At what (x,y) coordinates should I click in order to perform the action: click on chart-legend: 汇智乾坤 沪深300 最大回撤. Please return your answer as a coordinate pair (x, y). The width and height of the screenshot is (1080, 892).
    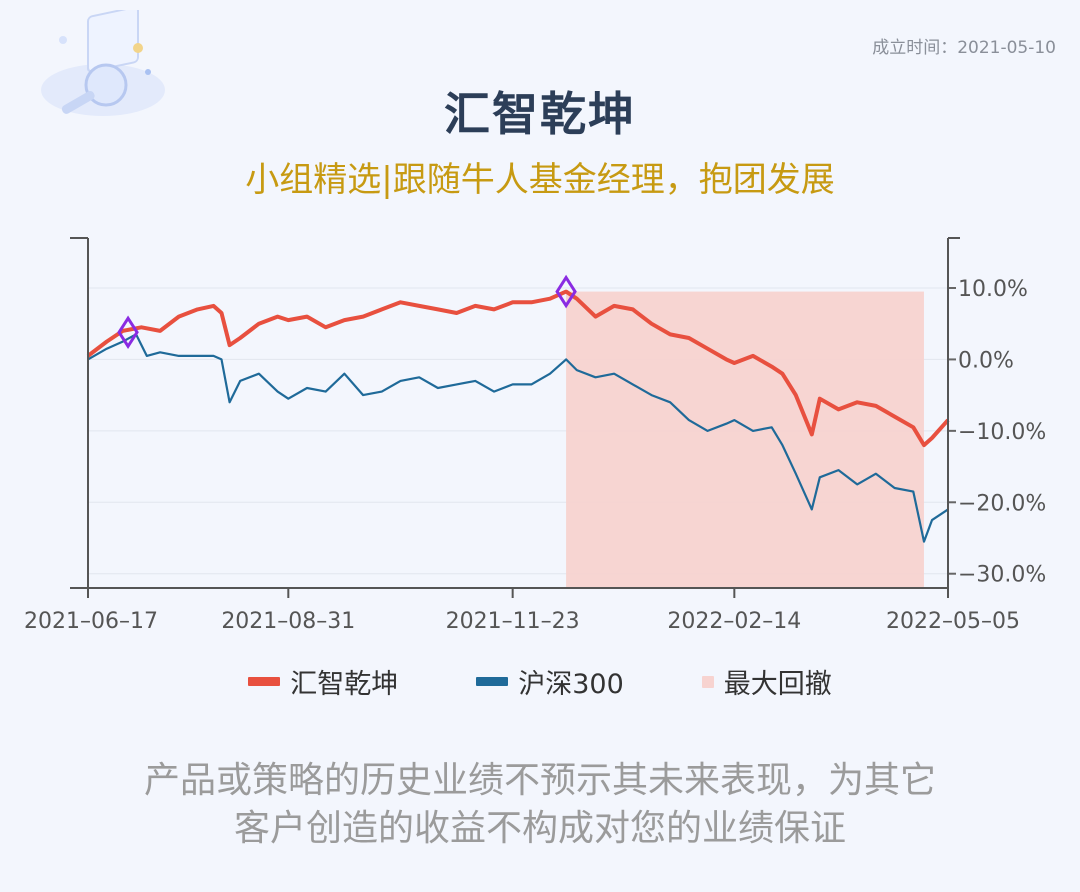
    Looking at the image, I should click on (540, 681).